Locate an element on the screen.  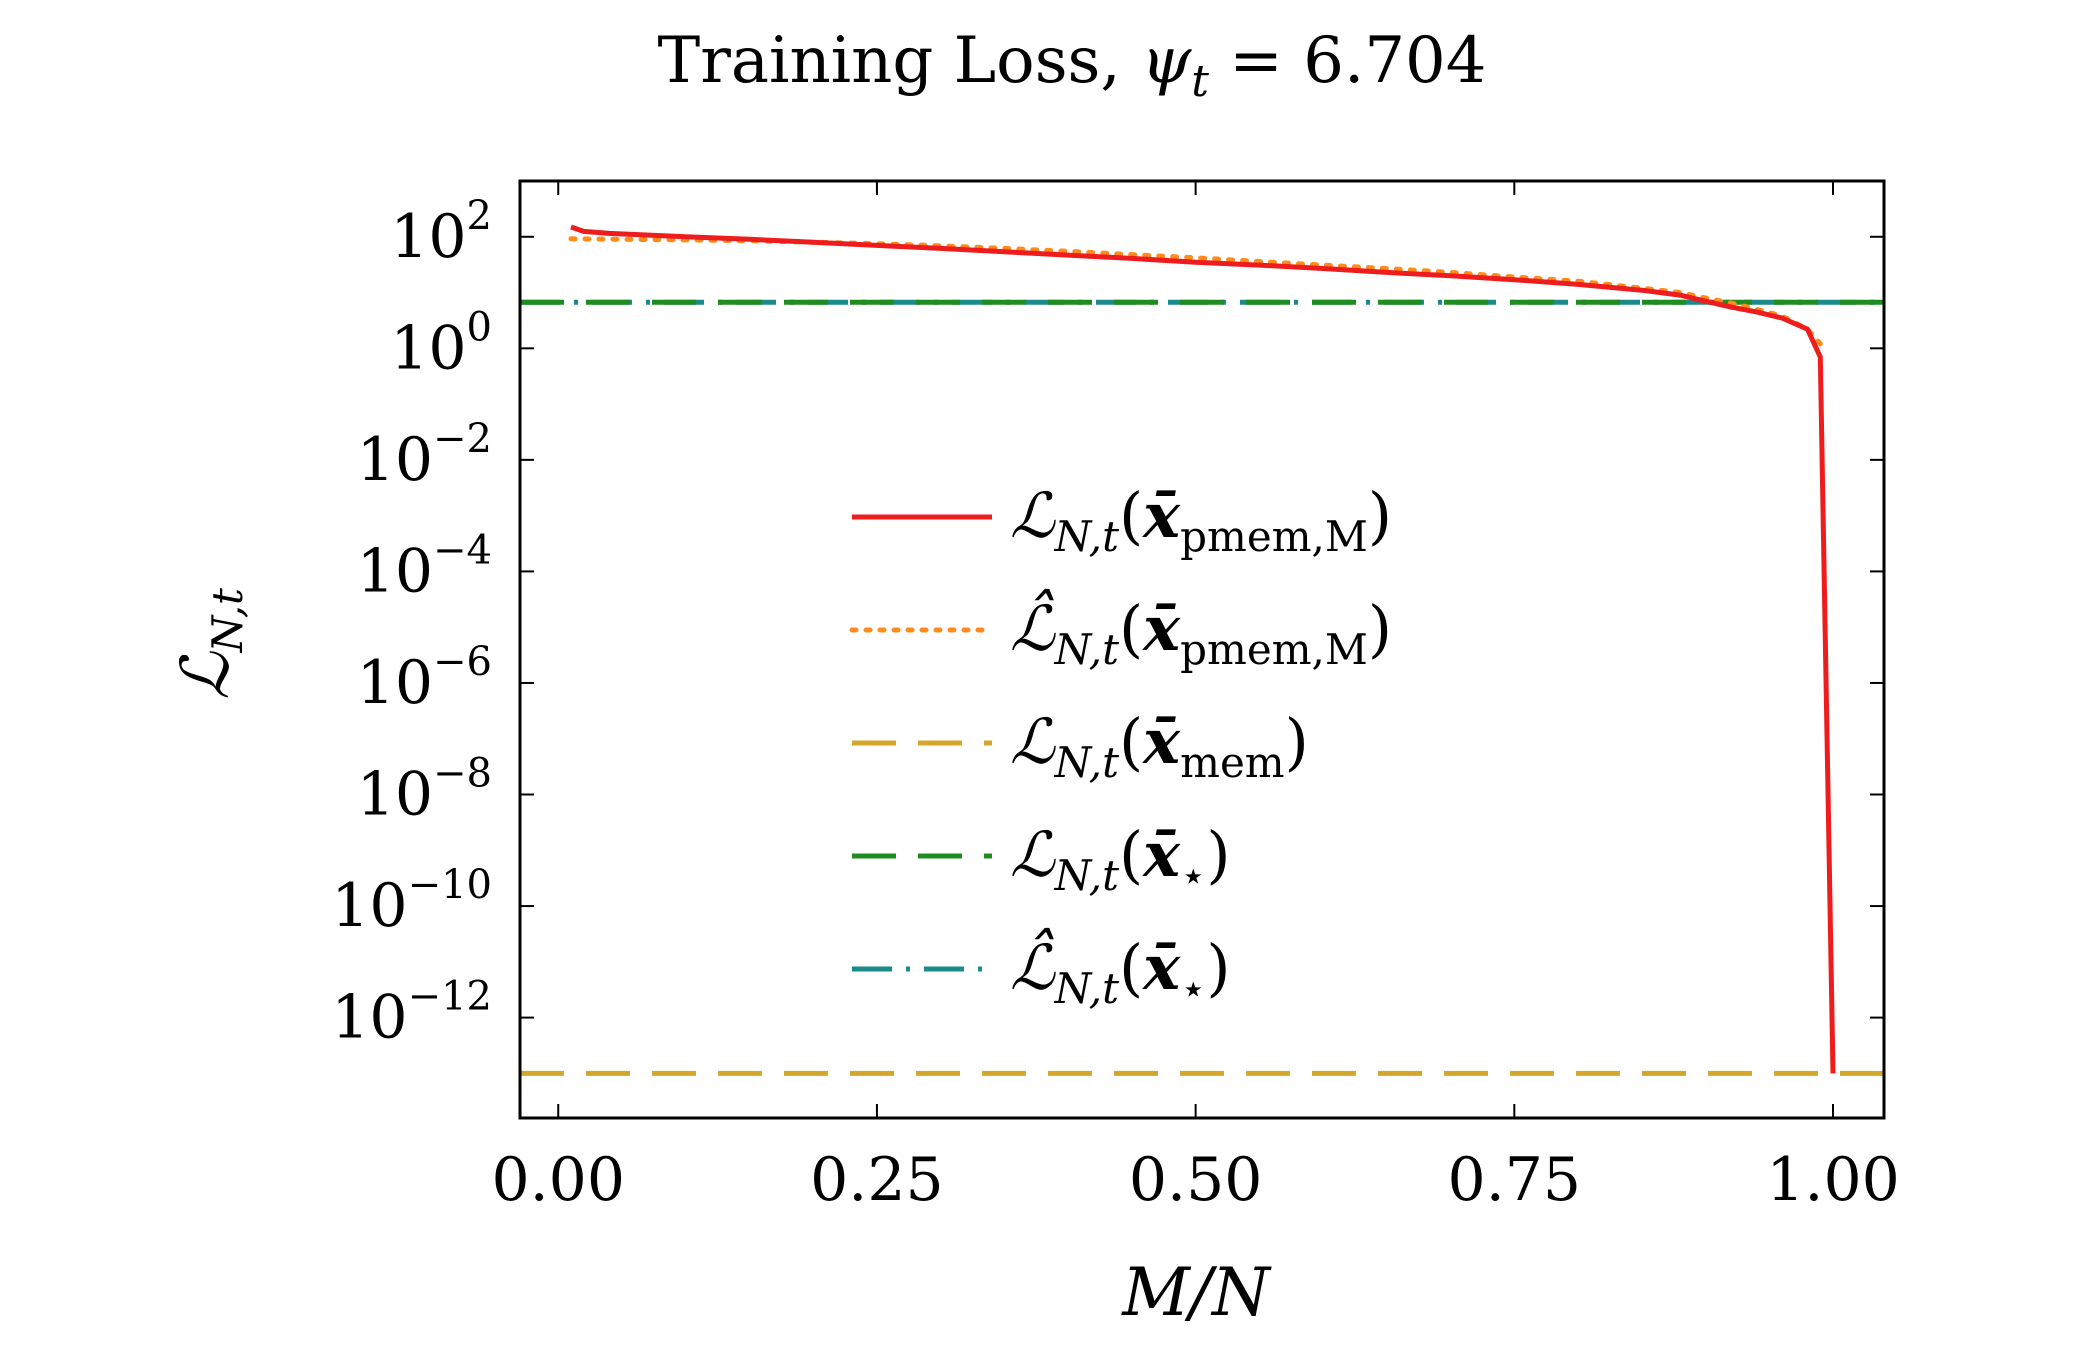
y-tick-label: 10⁻⁸ is located at coordinates (424, 790).